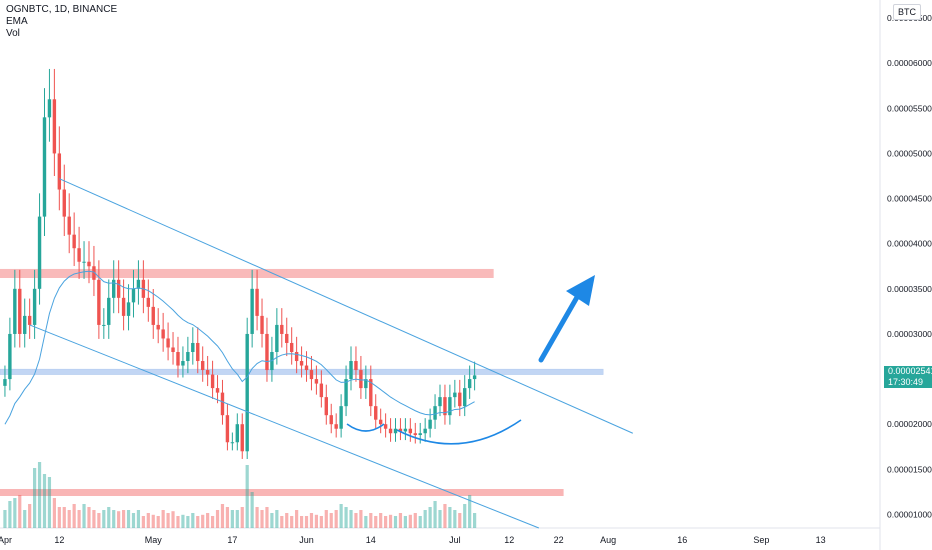 The height and width of the screenshot is (550, 932). I want to click on x-tick-label: Sep, so click(761, 540).